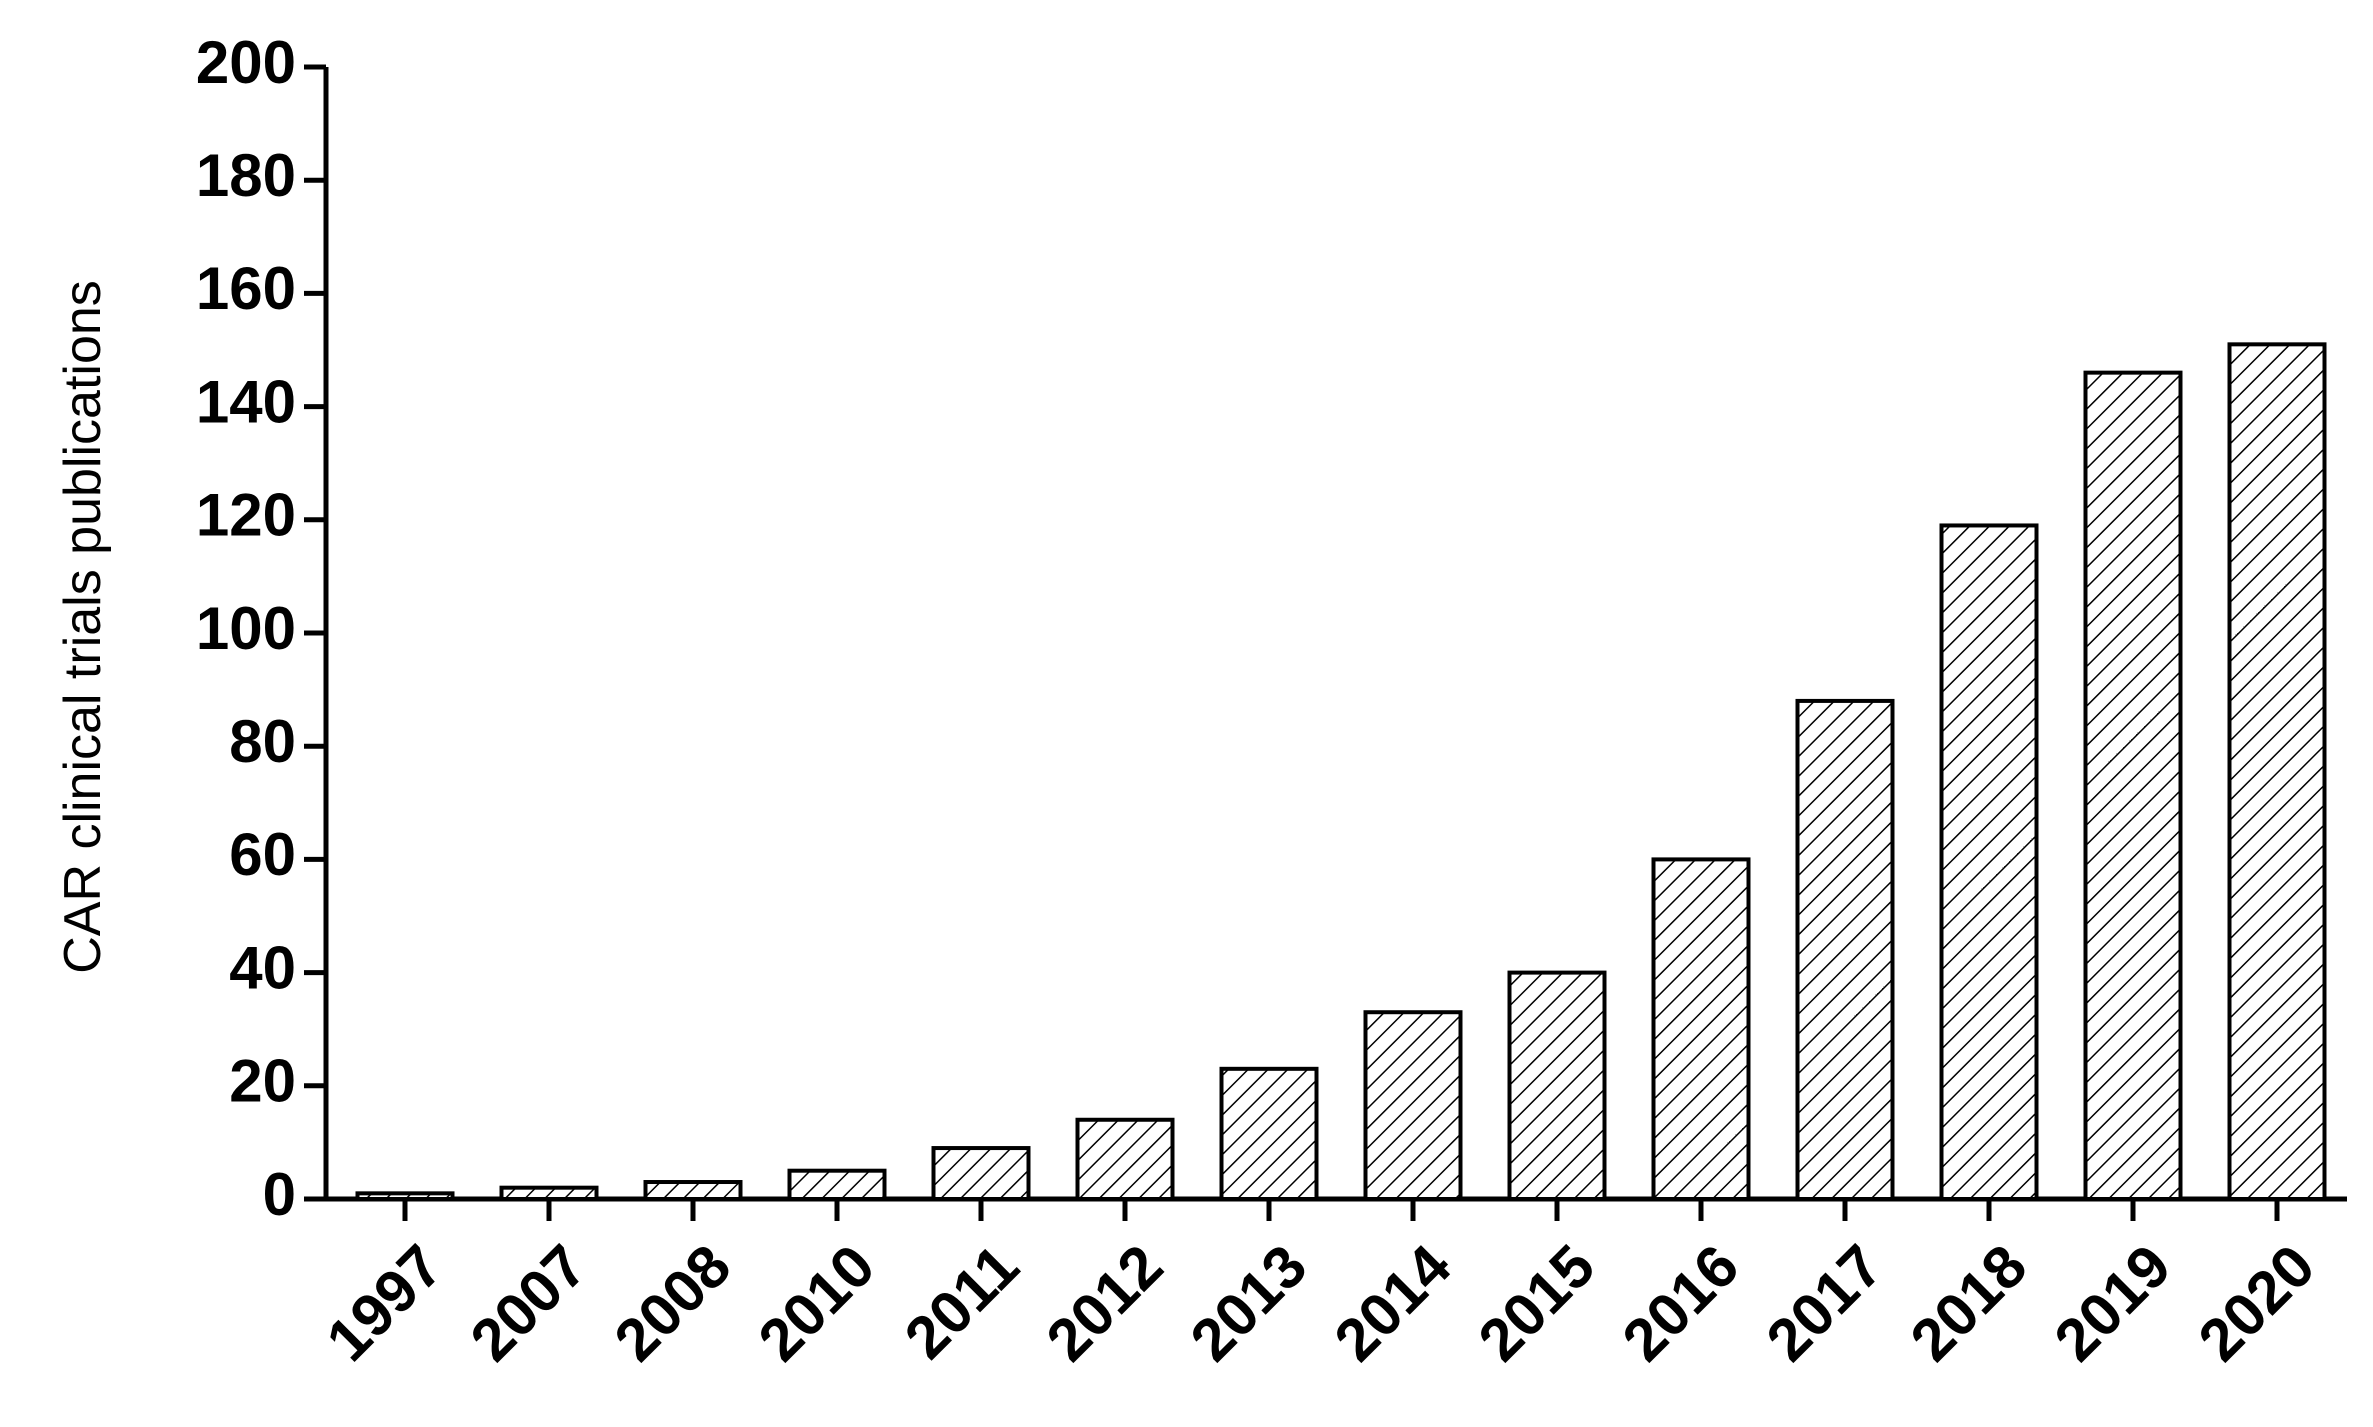  What do you see at coordinates (1105, 1303) in the screenshot?
I see `x-tick-label: 2012` at bounding box center [1105, 1303].